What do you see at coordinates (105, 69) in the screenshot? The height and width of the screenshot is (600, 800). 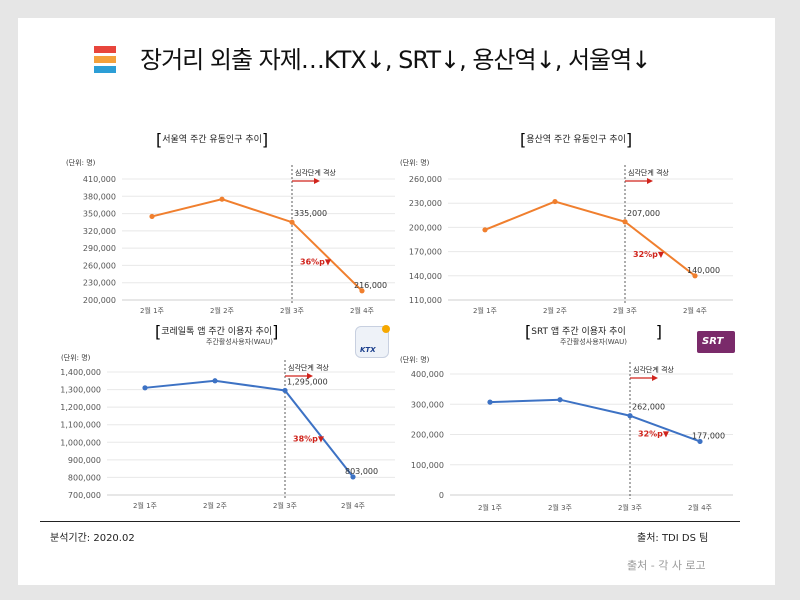 I see `logo-bar-blue` at bounding box center [105, 69].